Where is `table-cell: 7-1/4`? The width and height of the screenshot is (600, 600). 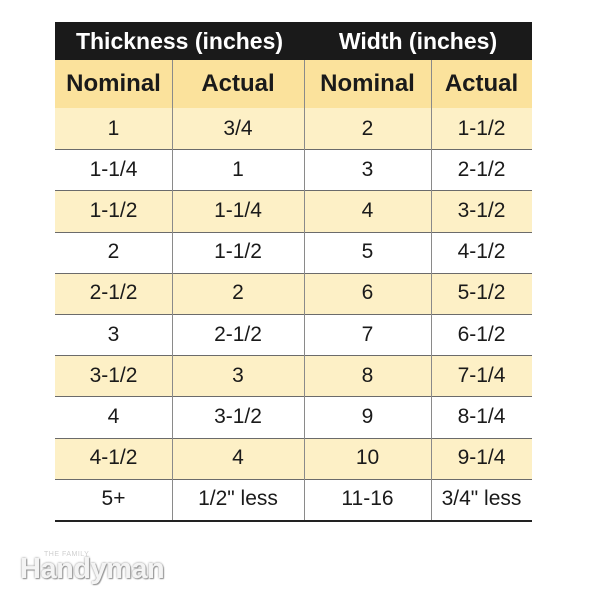 table-cell: 7-1/4 is located at coordinates (481, 376).